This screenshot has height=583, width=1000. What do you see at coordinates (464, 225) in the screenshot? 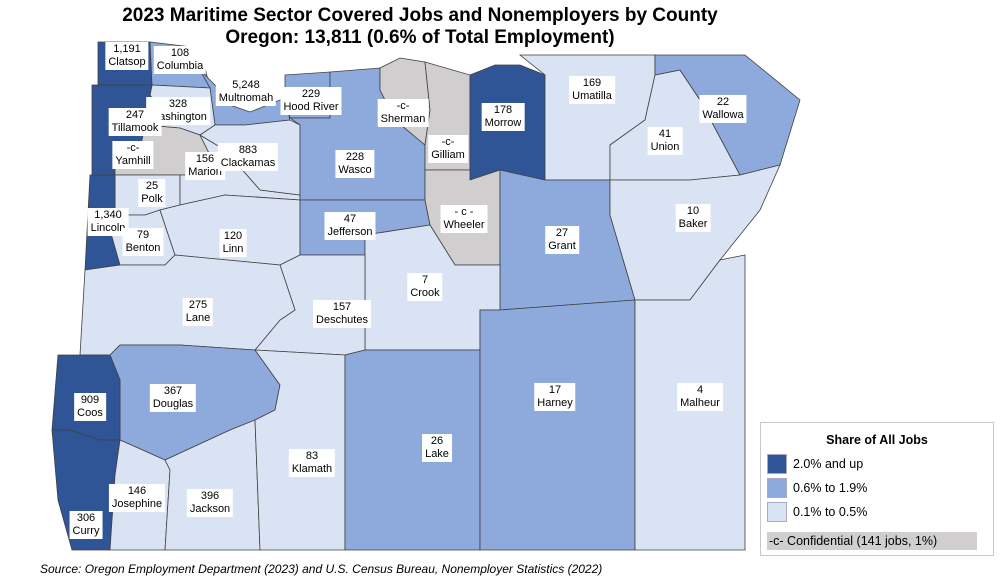
I see `county-name: Wheeler` at bounding box center [464, 225].